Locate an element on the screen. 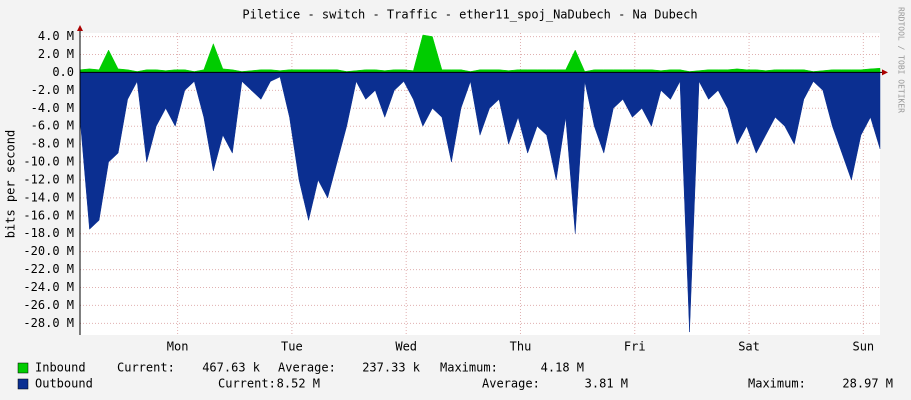  x-tick-label: Thu is located at coordinates (521, 347).